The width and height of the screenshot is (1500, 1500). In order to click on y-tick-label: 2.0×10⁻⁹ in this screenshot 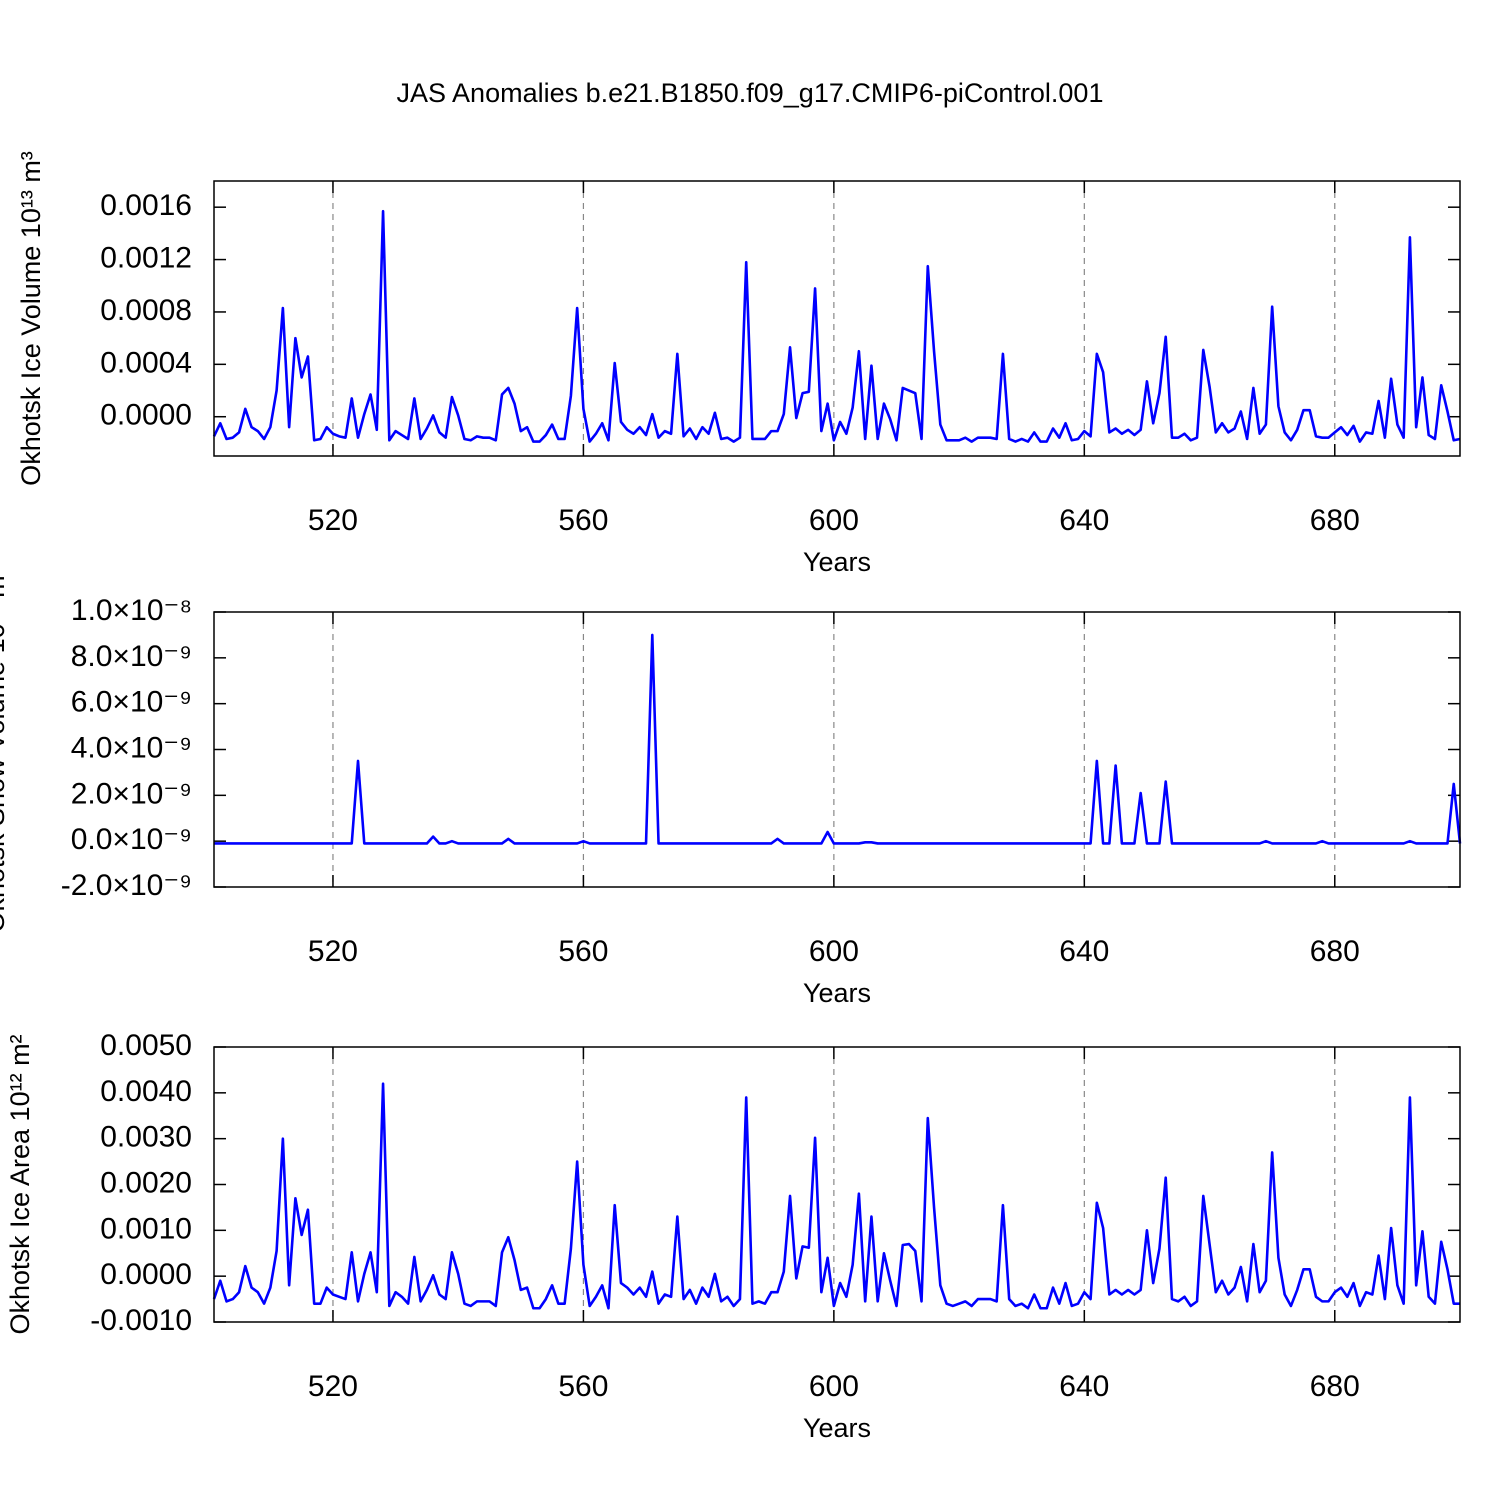, I will do `click(131, 793)`.